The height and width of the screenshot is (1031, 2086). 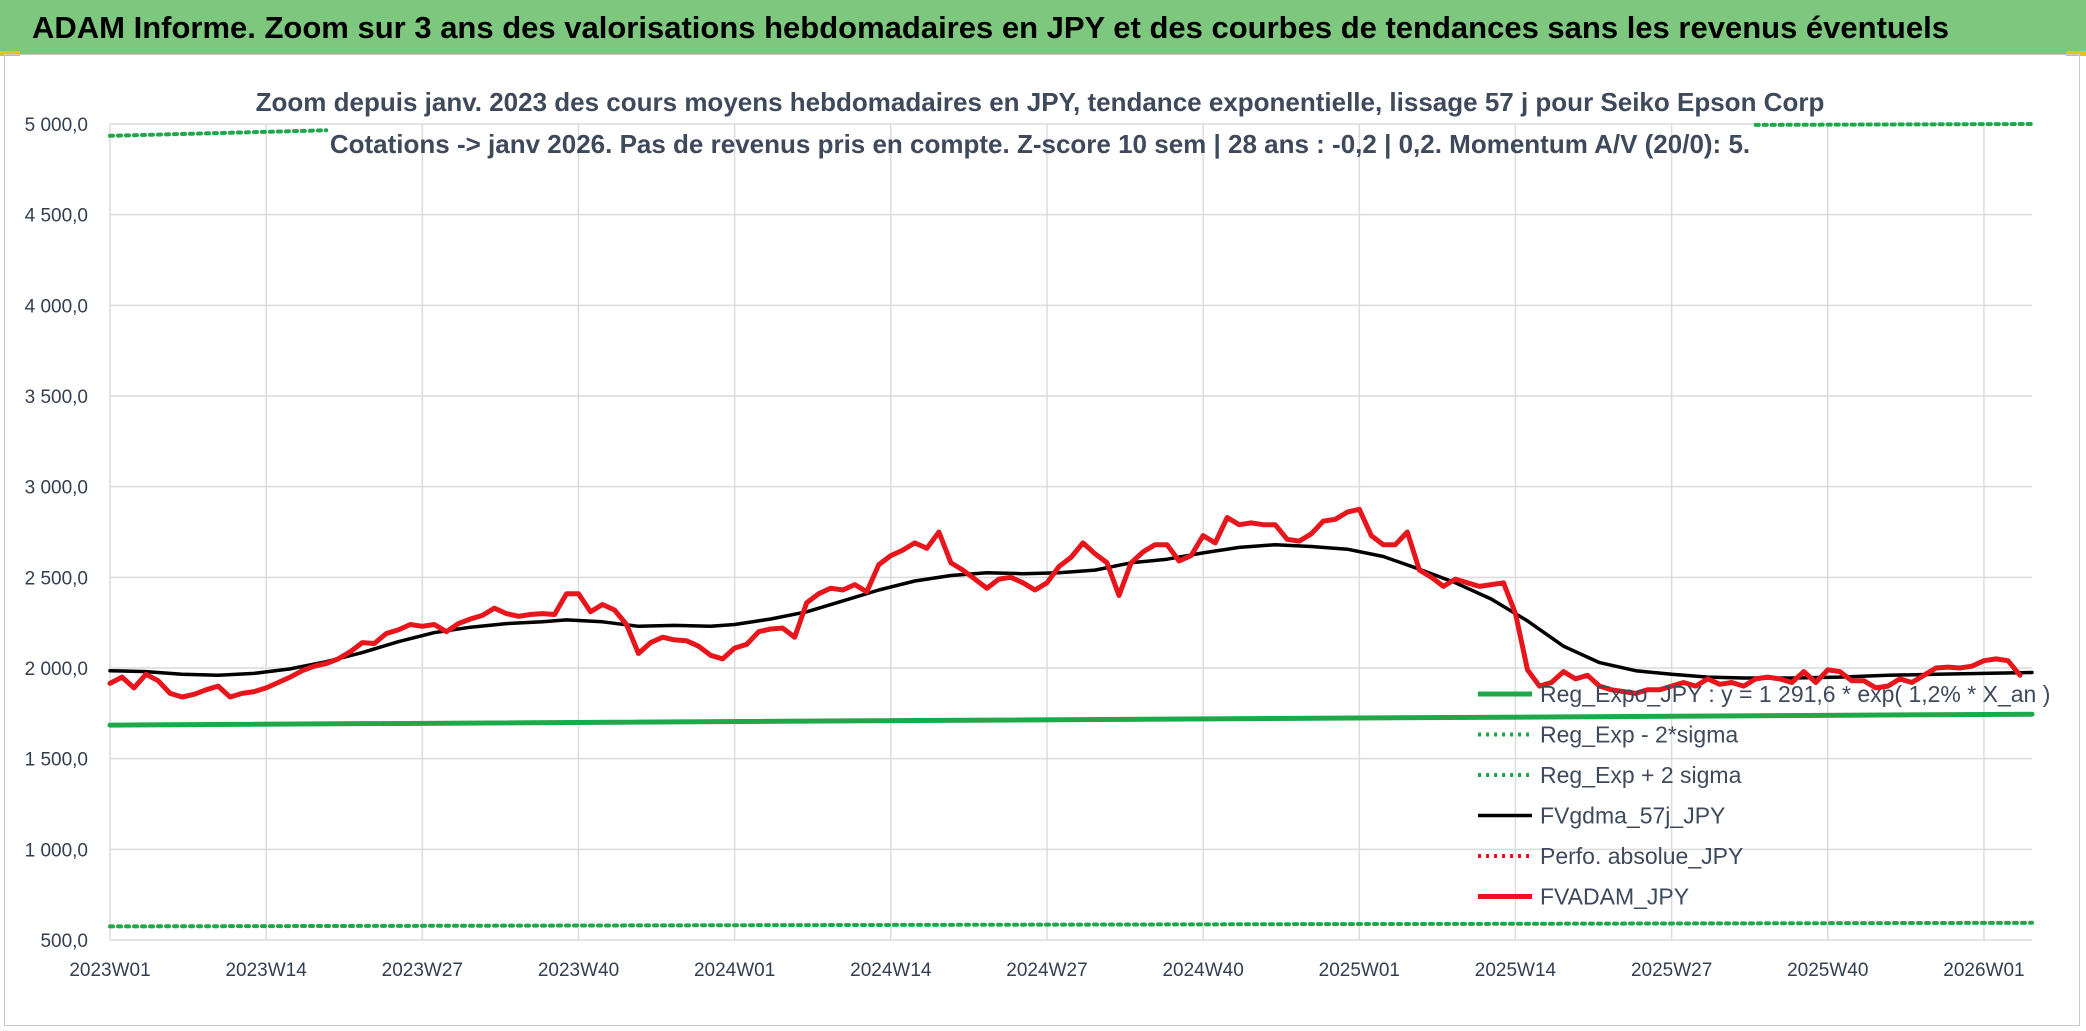 I want to click on y-tick-label: 500,0, so click(x=64, y=941).